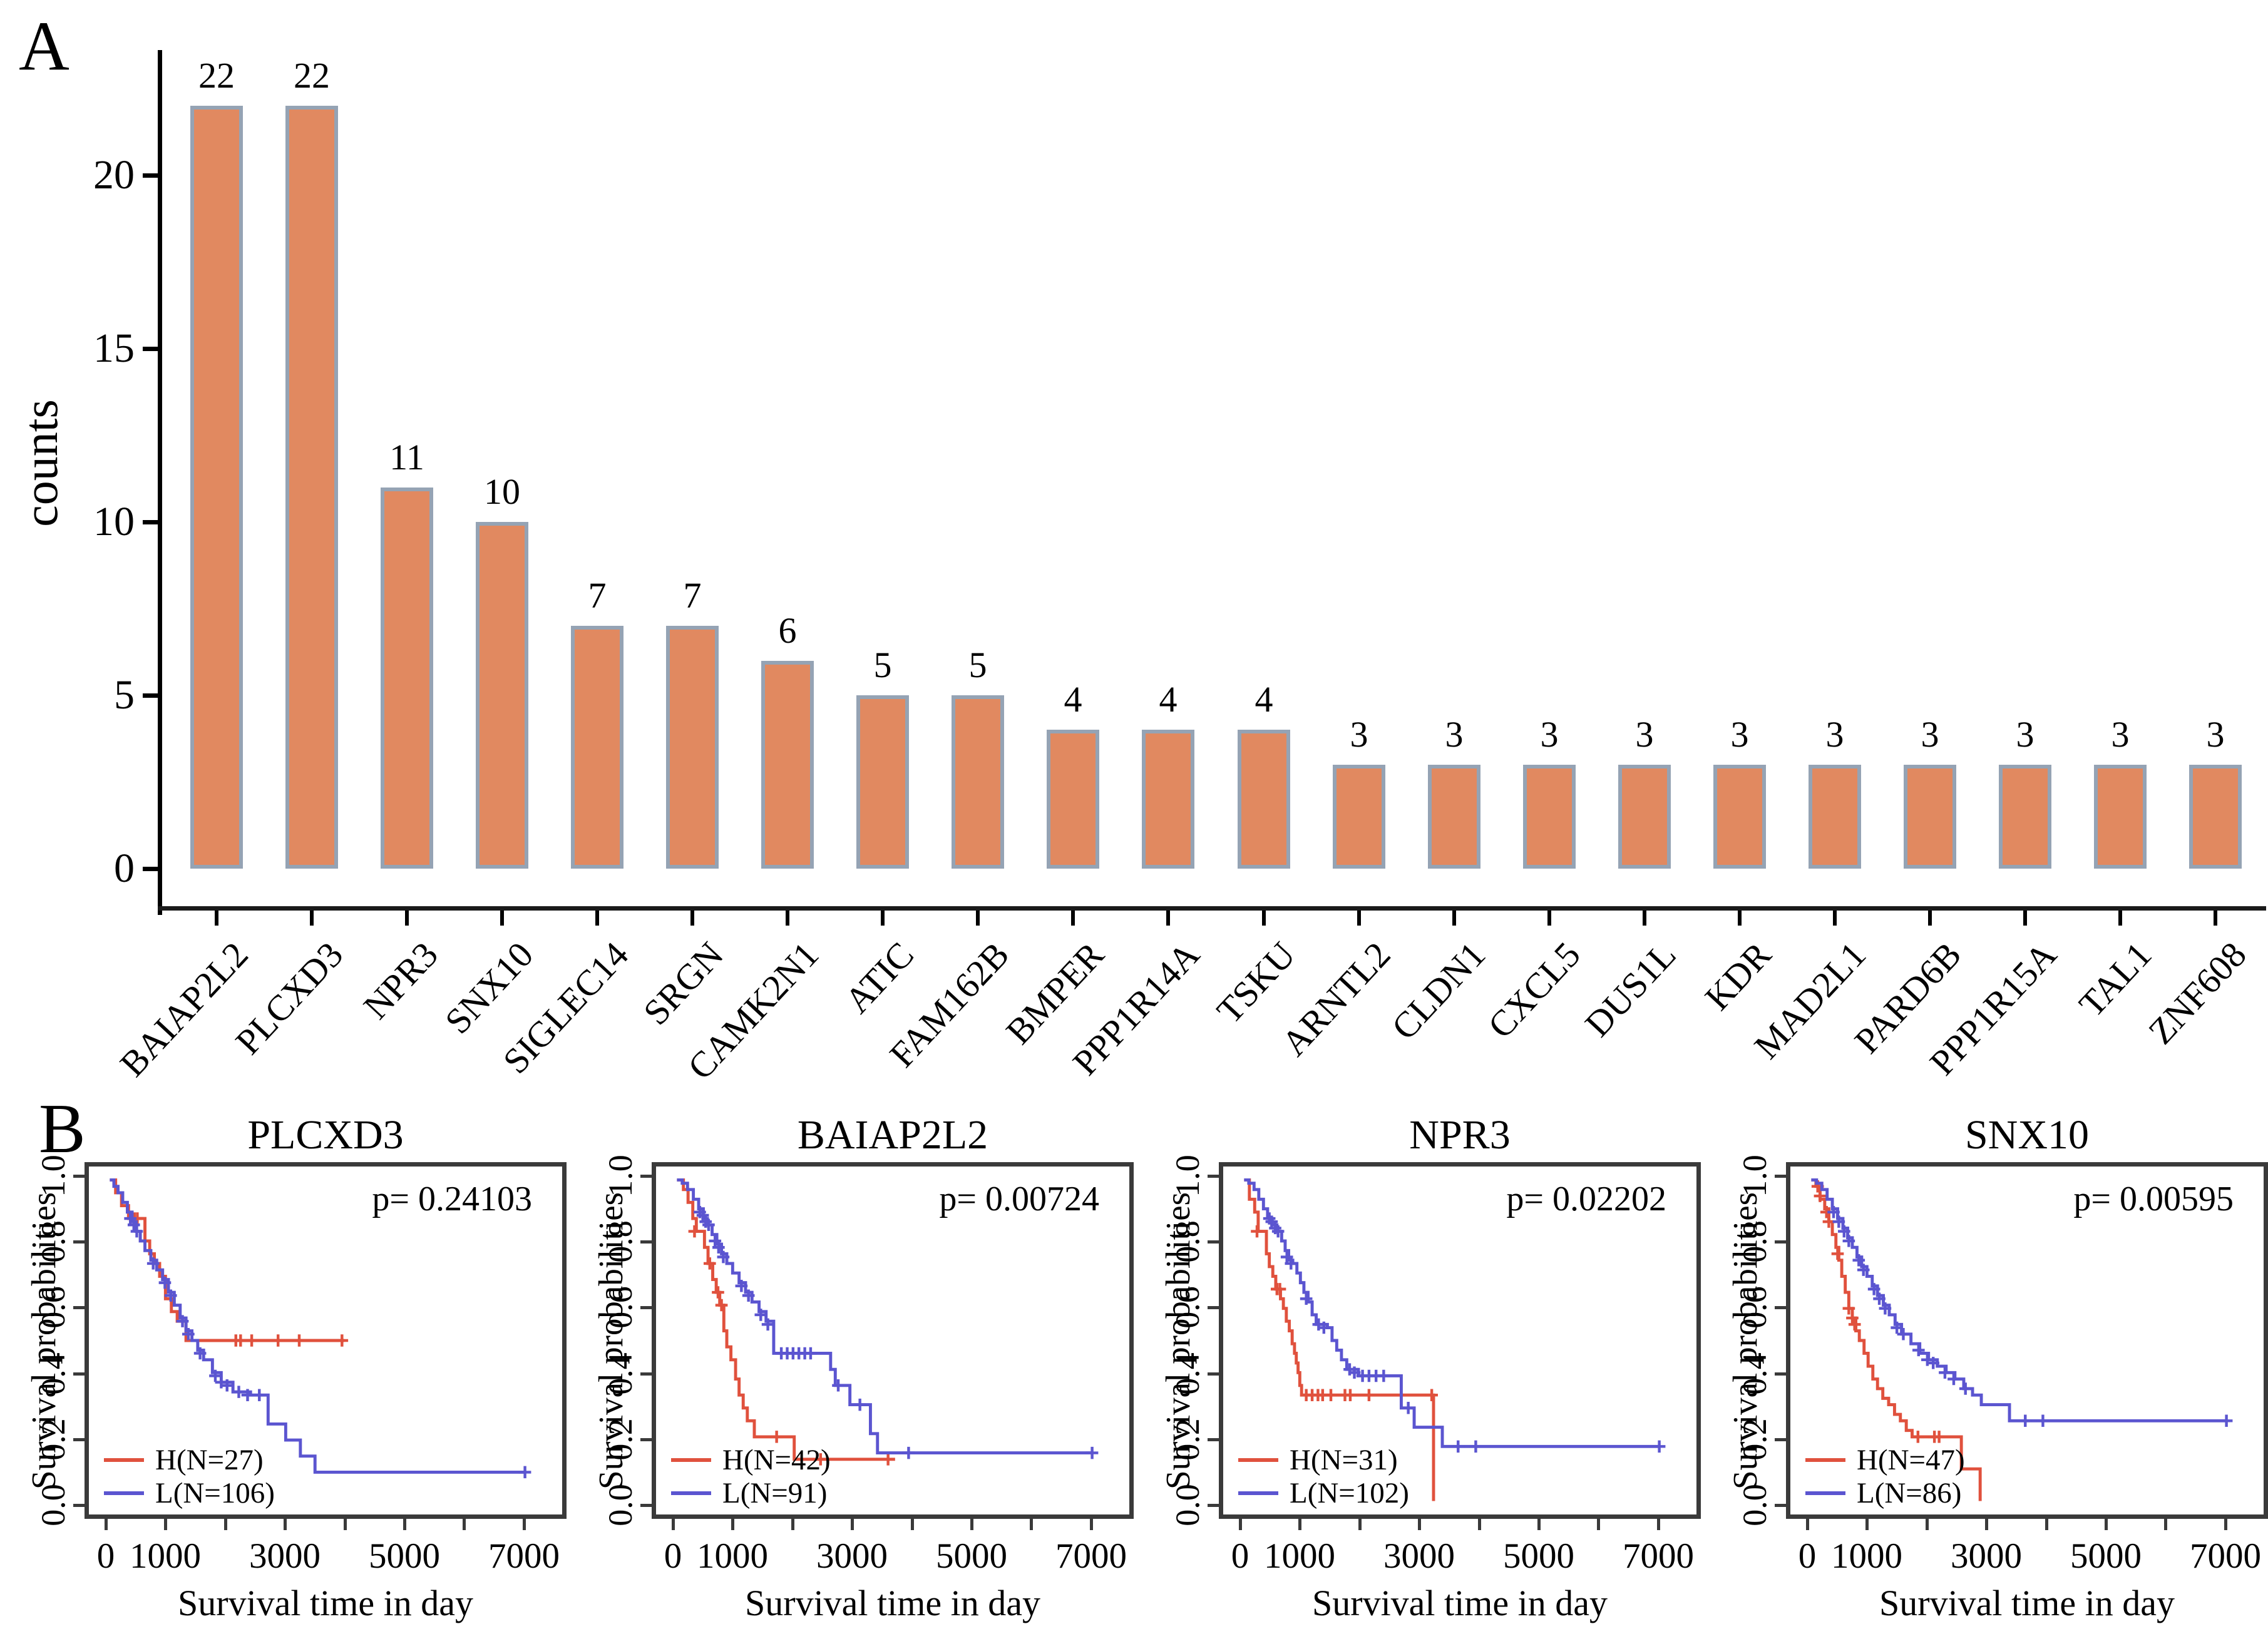  What do you see at coordinates (53, 1439) in the screenshot?
I see `km-y-tick-label: 0.2` at bounding box center [53, 1439].